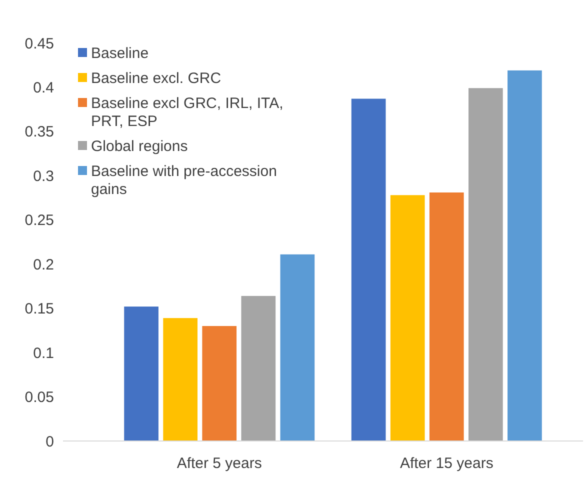  Describe the element at coordinates (184, 180) in the screenshot. I see `legend-label: Baseline with pre-accession gains` at that location.